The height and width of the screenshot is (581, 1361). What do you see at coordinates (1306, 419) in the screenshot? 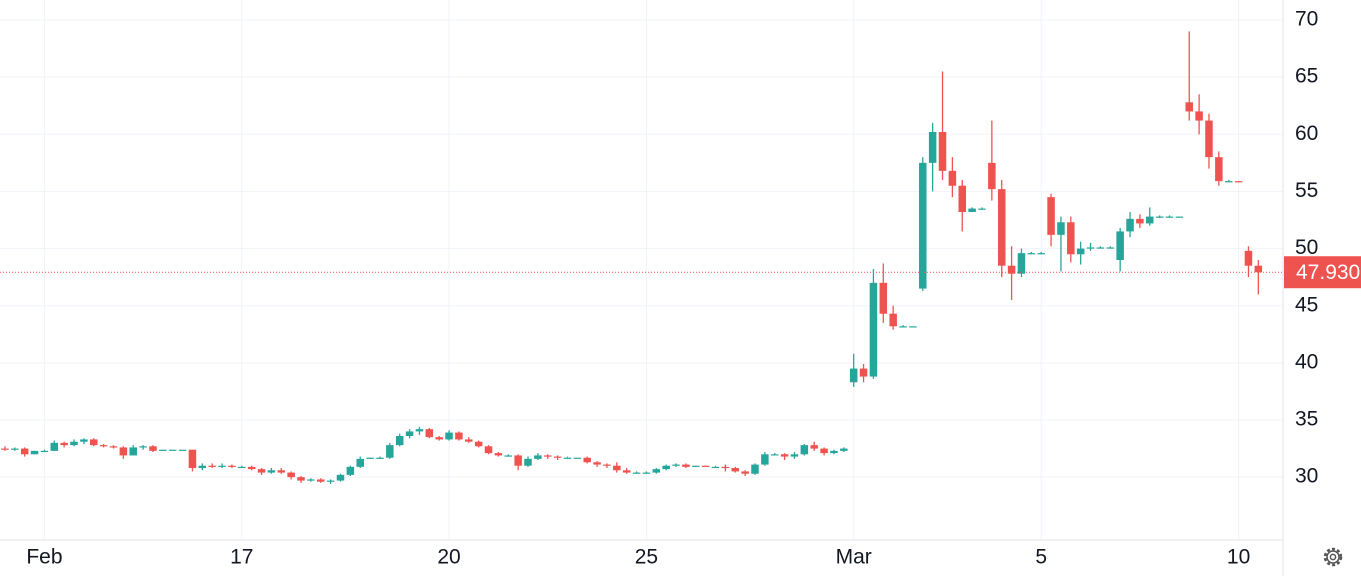
I see `y-tick-label: 35` at bounding box center [1306, 419].